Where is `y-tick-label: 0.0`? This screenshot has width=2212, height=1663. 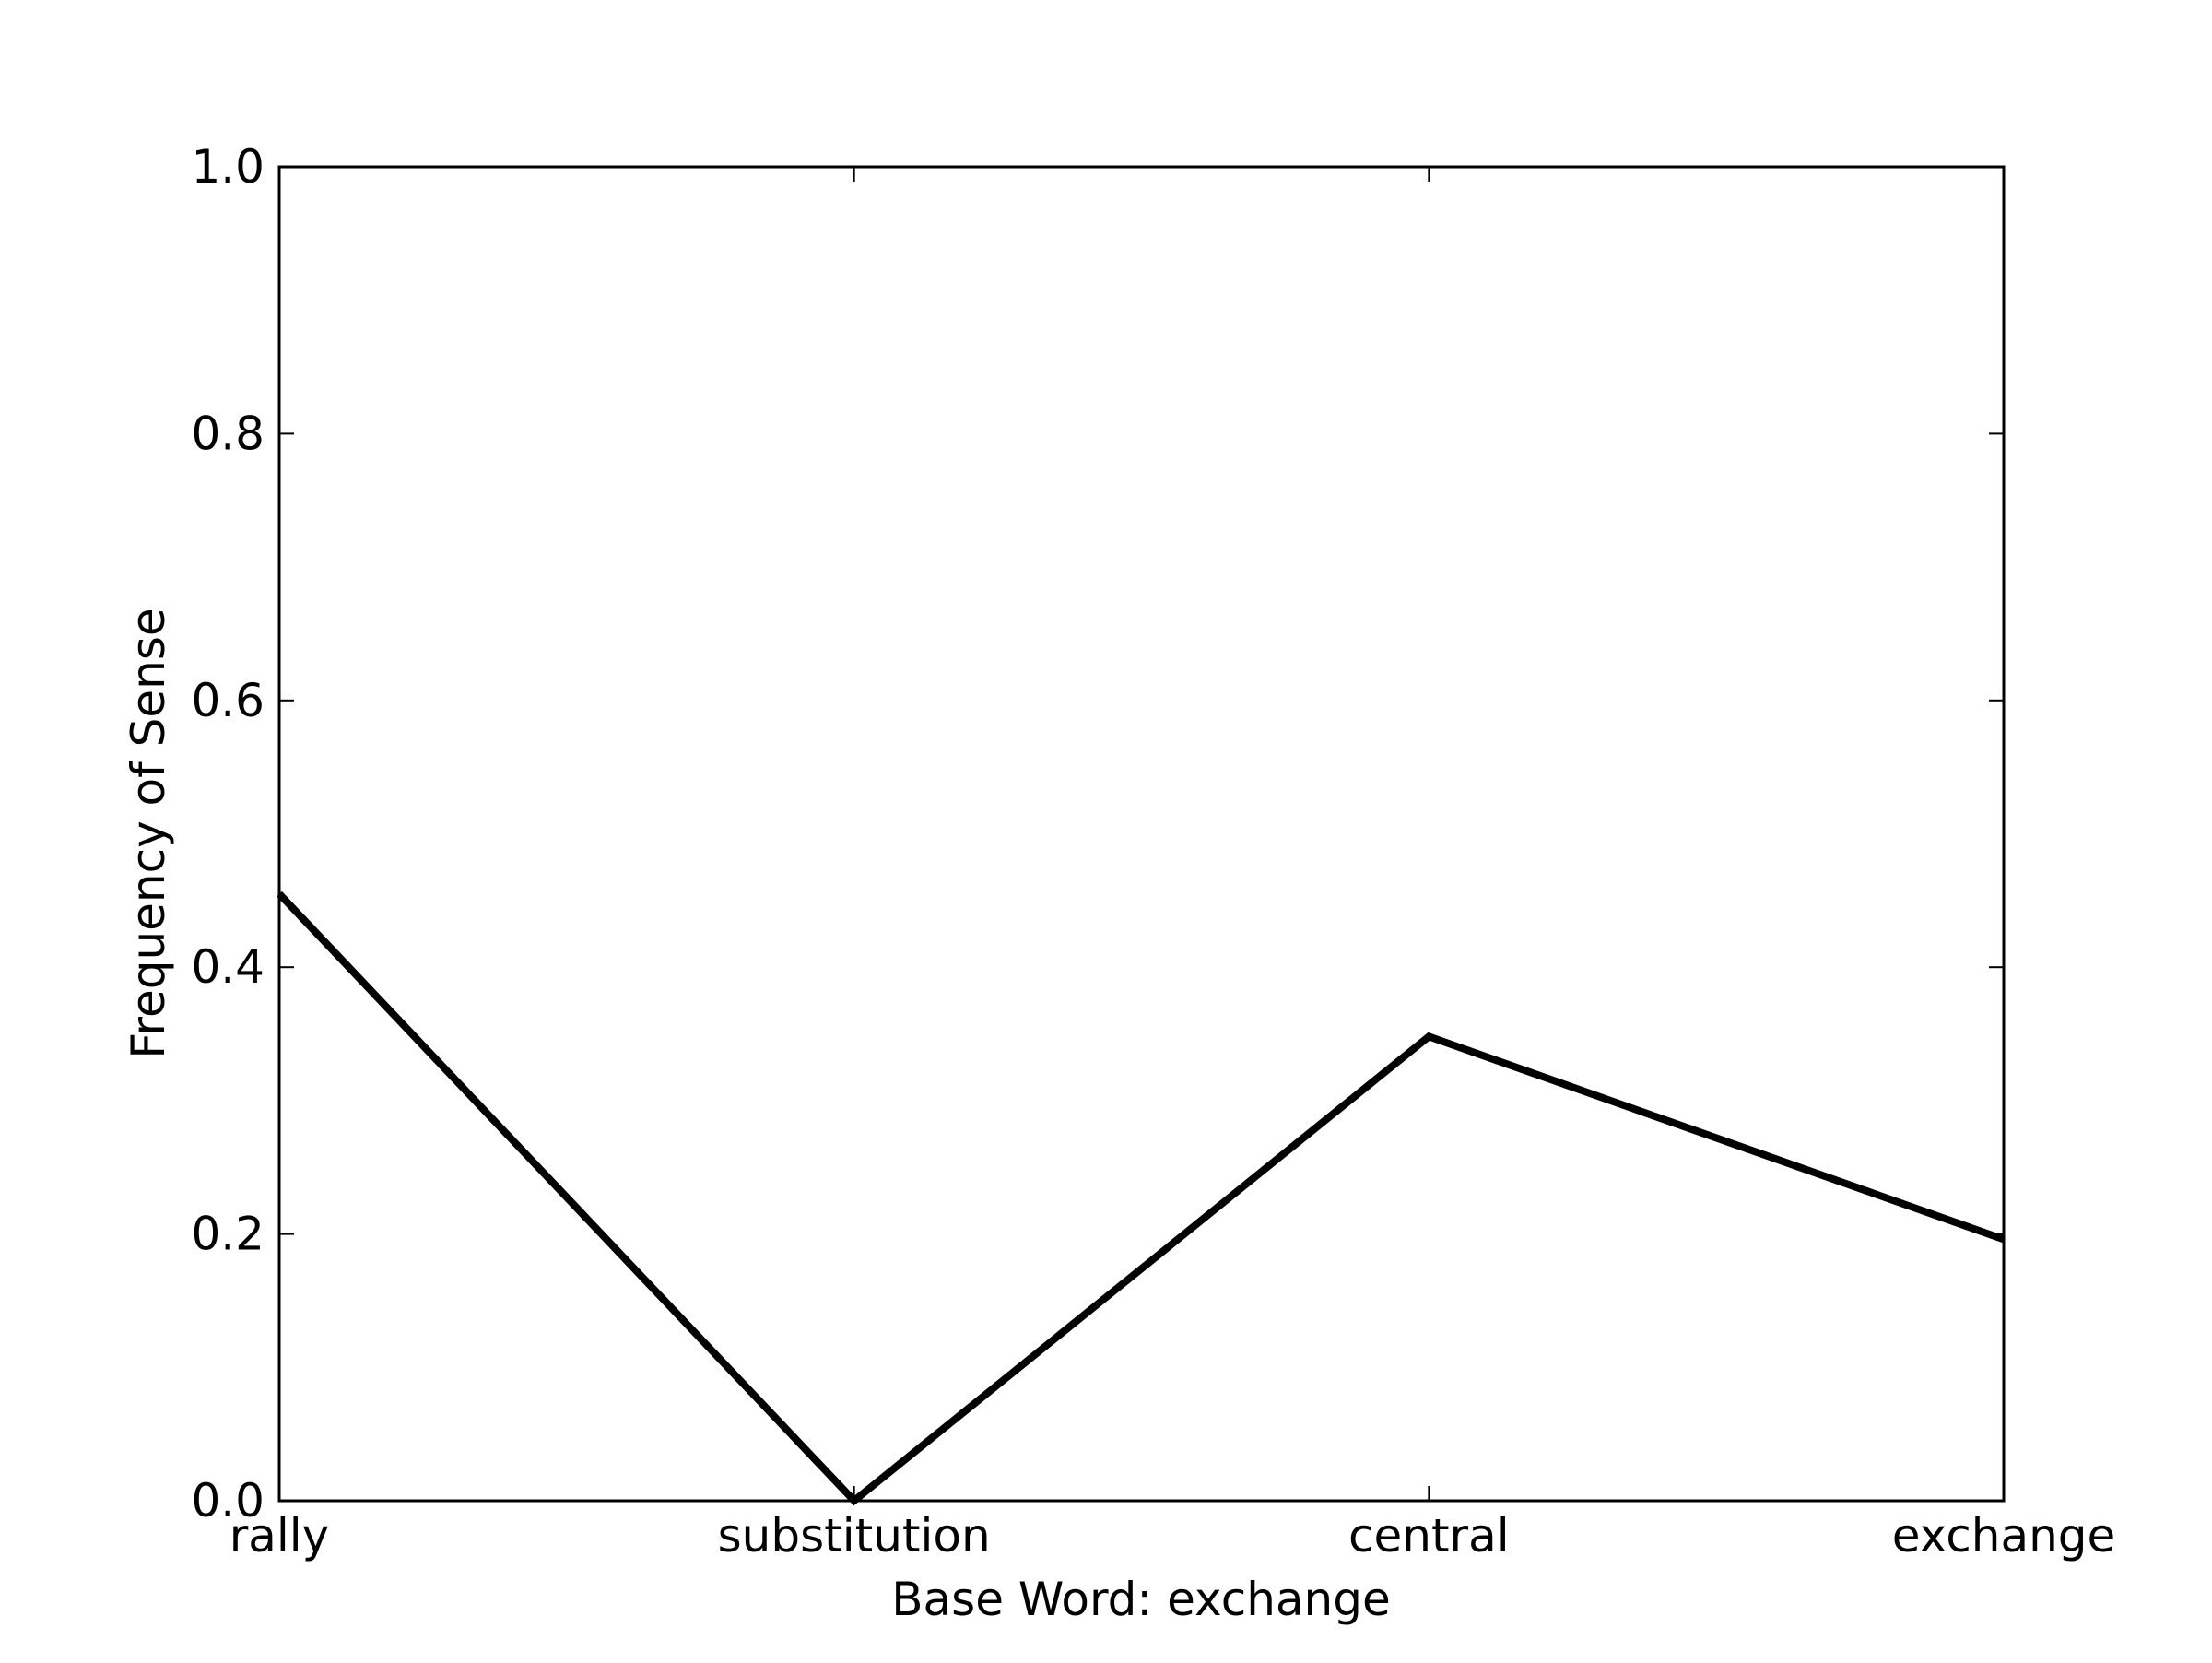
y-tick-label: 0.0 is located at coordinates (228, 1500).